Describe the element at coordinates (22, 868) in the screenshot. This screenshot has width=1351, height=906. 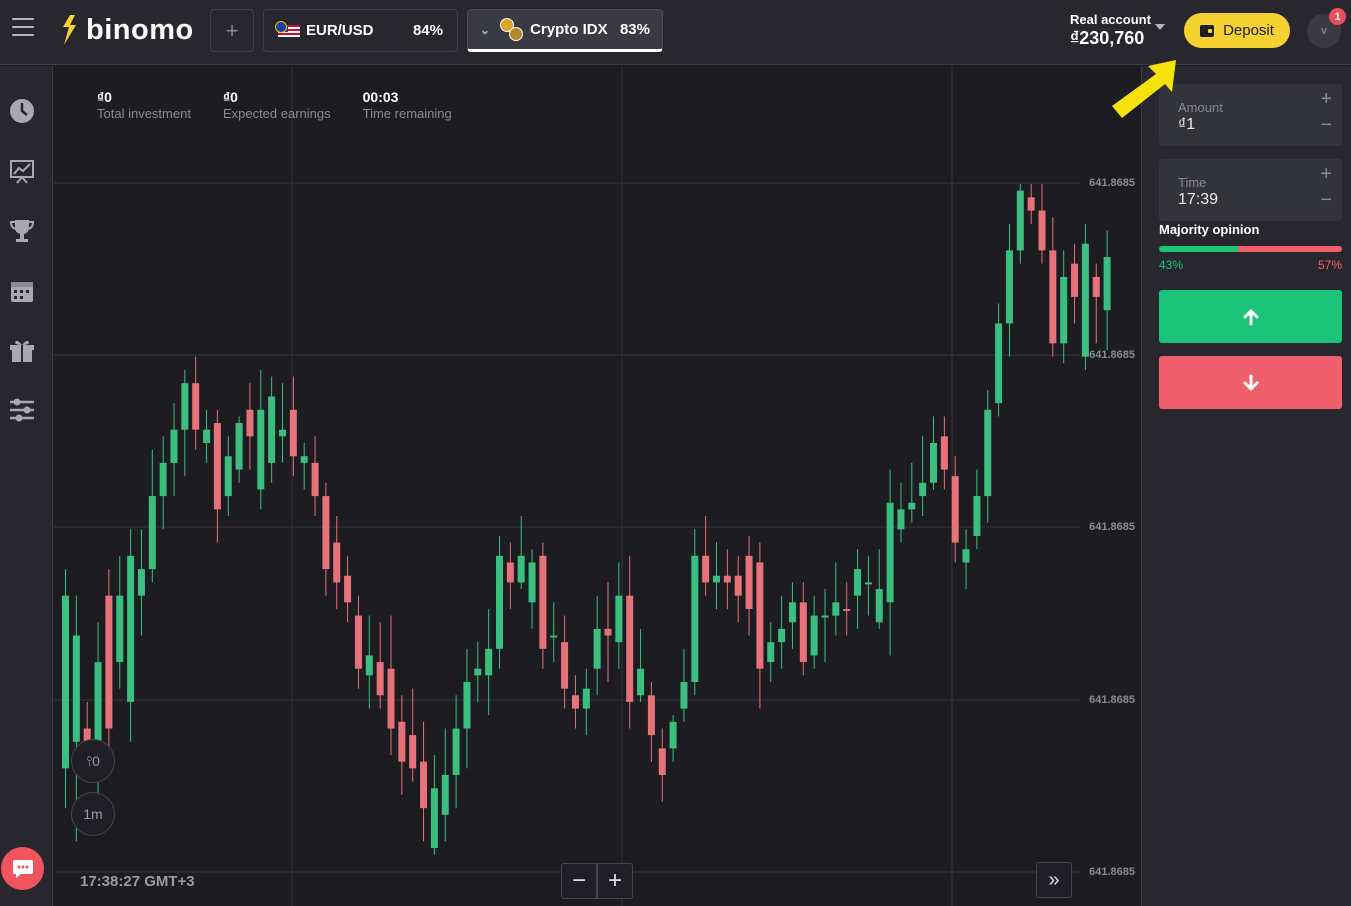
I see `chat-support-button` at that location.